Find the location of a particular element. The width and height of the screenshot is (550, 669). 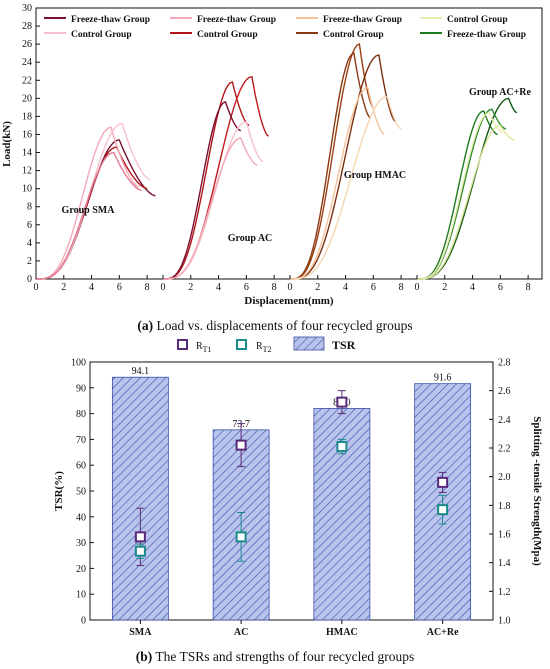

group-label: Group AC is located at coordinates (250, 238).